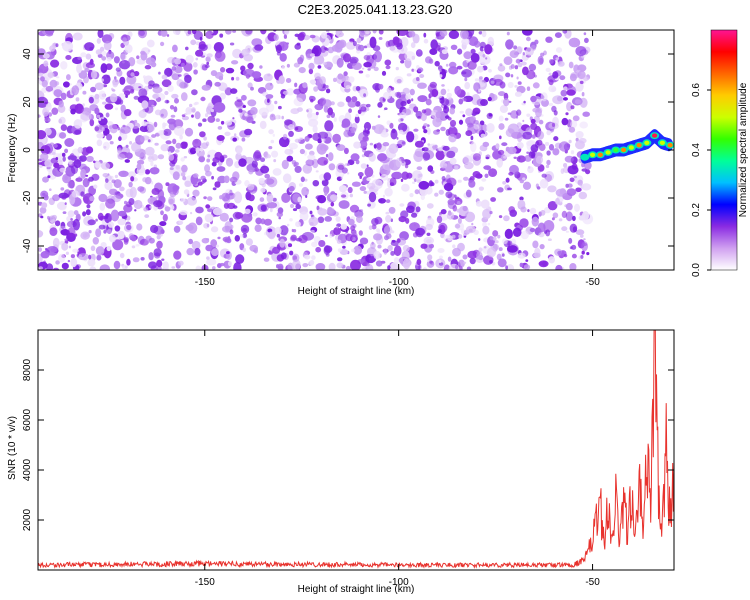 The image size is (750, 600). I want to click on spectrogram-signal-track, so click(627, 146).